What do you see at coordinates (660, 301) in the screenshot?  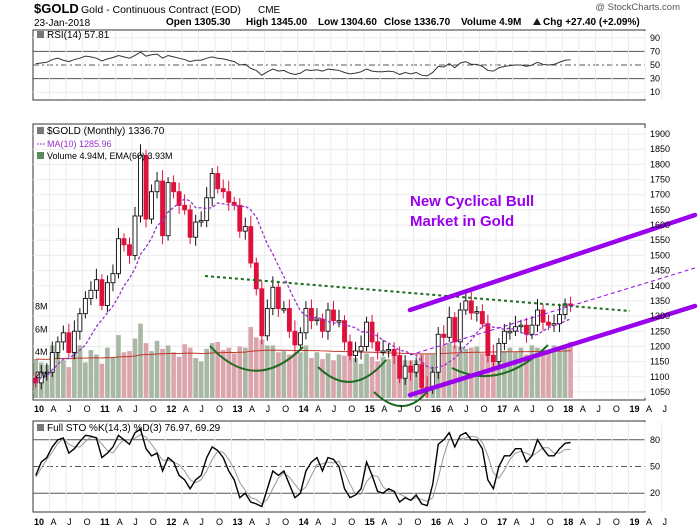 I see `price-tick-label: 1350` at bounding box center [660, 301].